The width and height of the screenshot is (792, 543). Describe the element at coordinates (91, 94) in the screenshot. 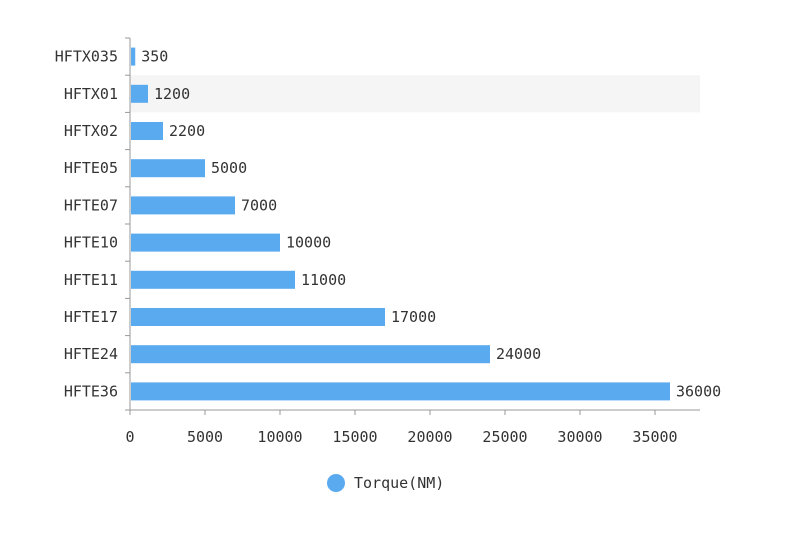

I see `category-label: HFTX01` at that location.